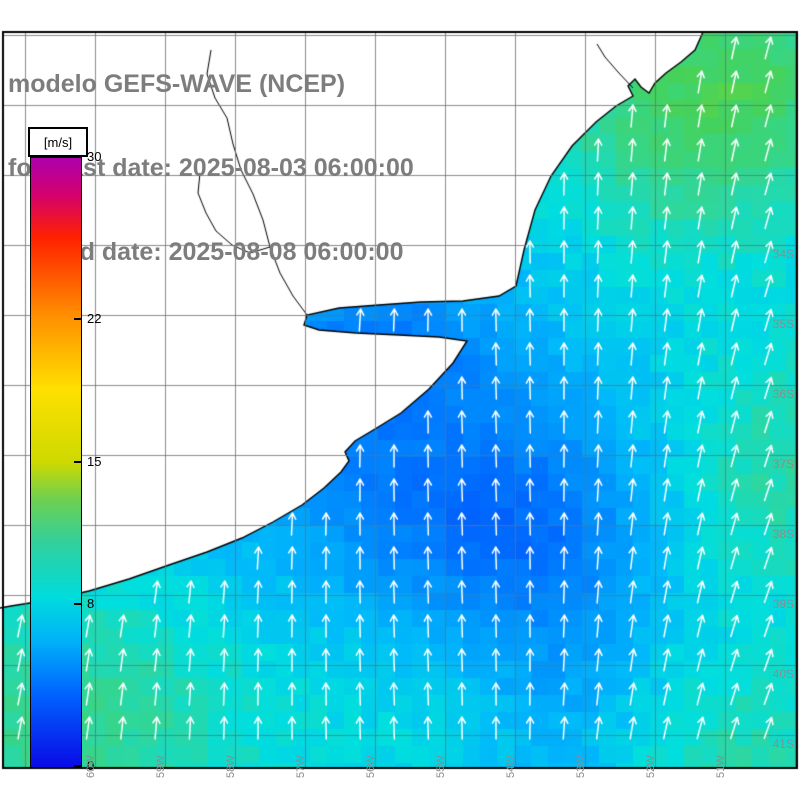 The height and width of the screenshot is (800, 800). I want to click on colorbar-tick-label: 0, so click(91, 765).